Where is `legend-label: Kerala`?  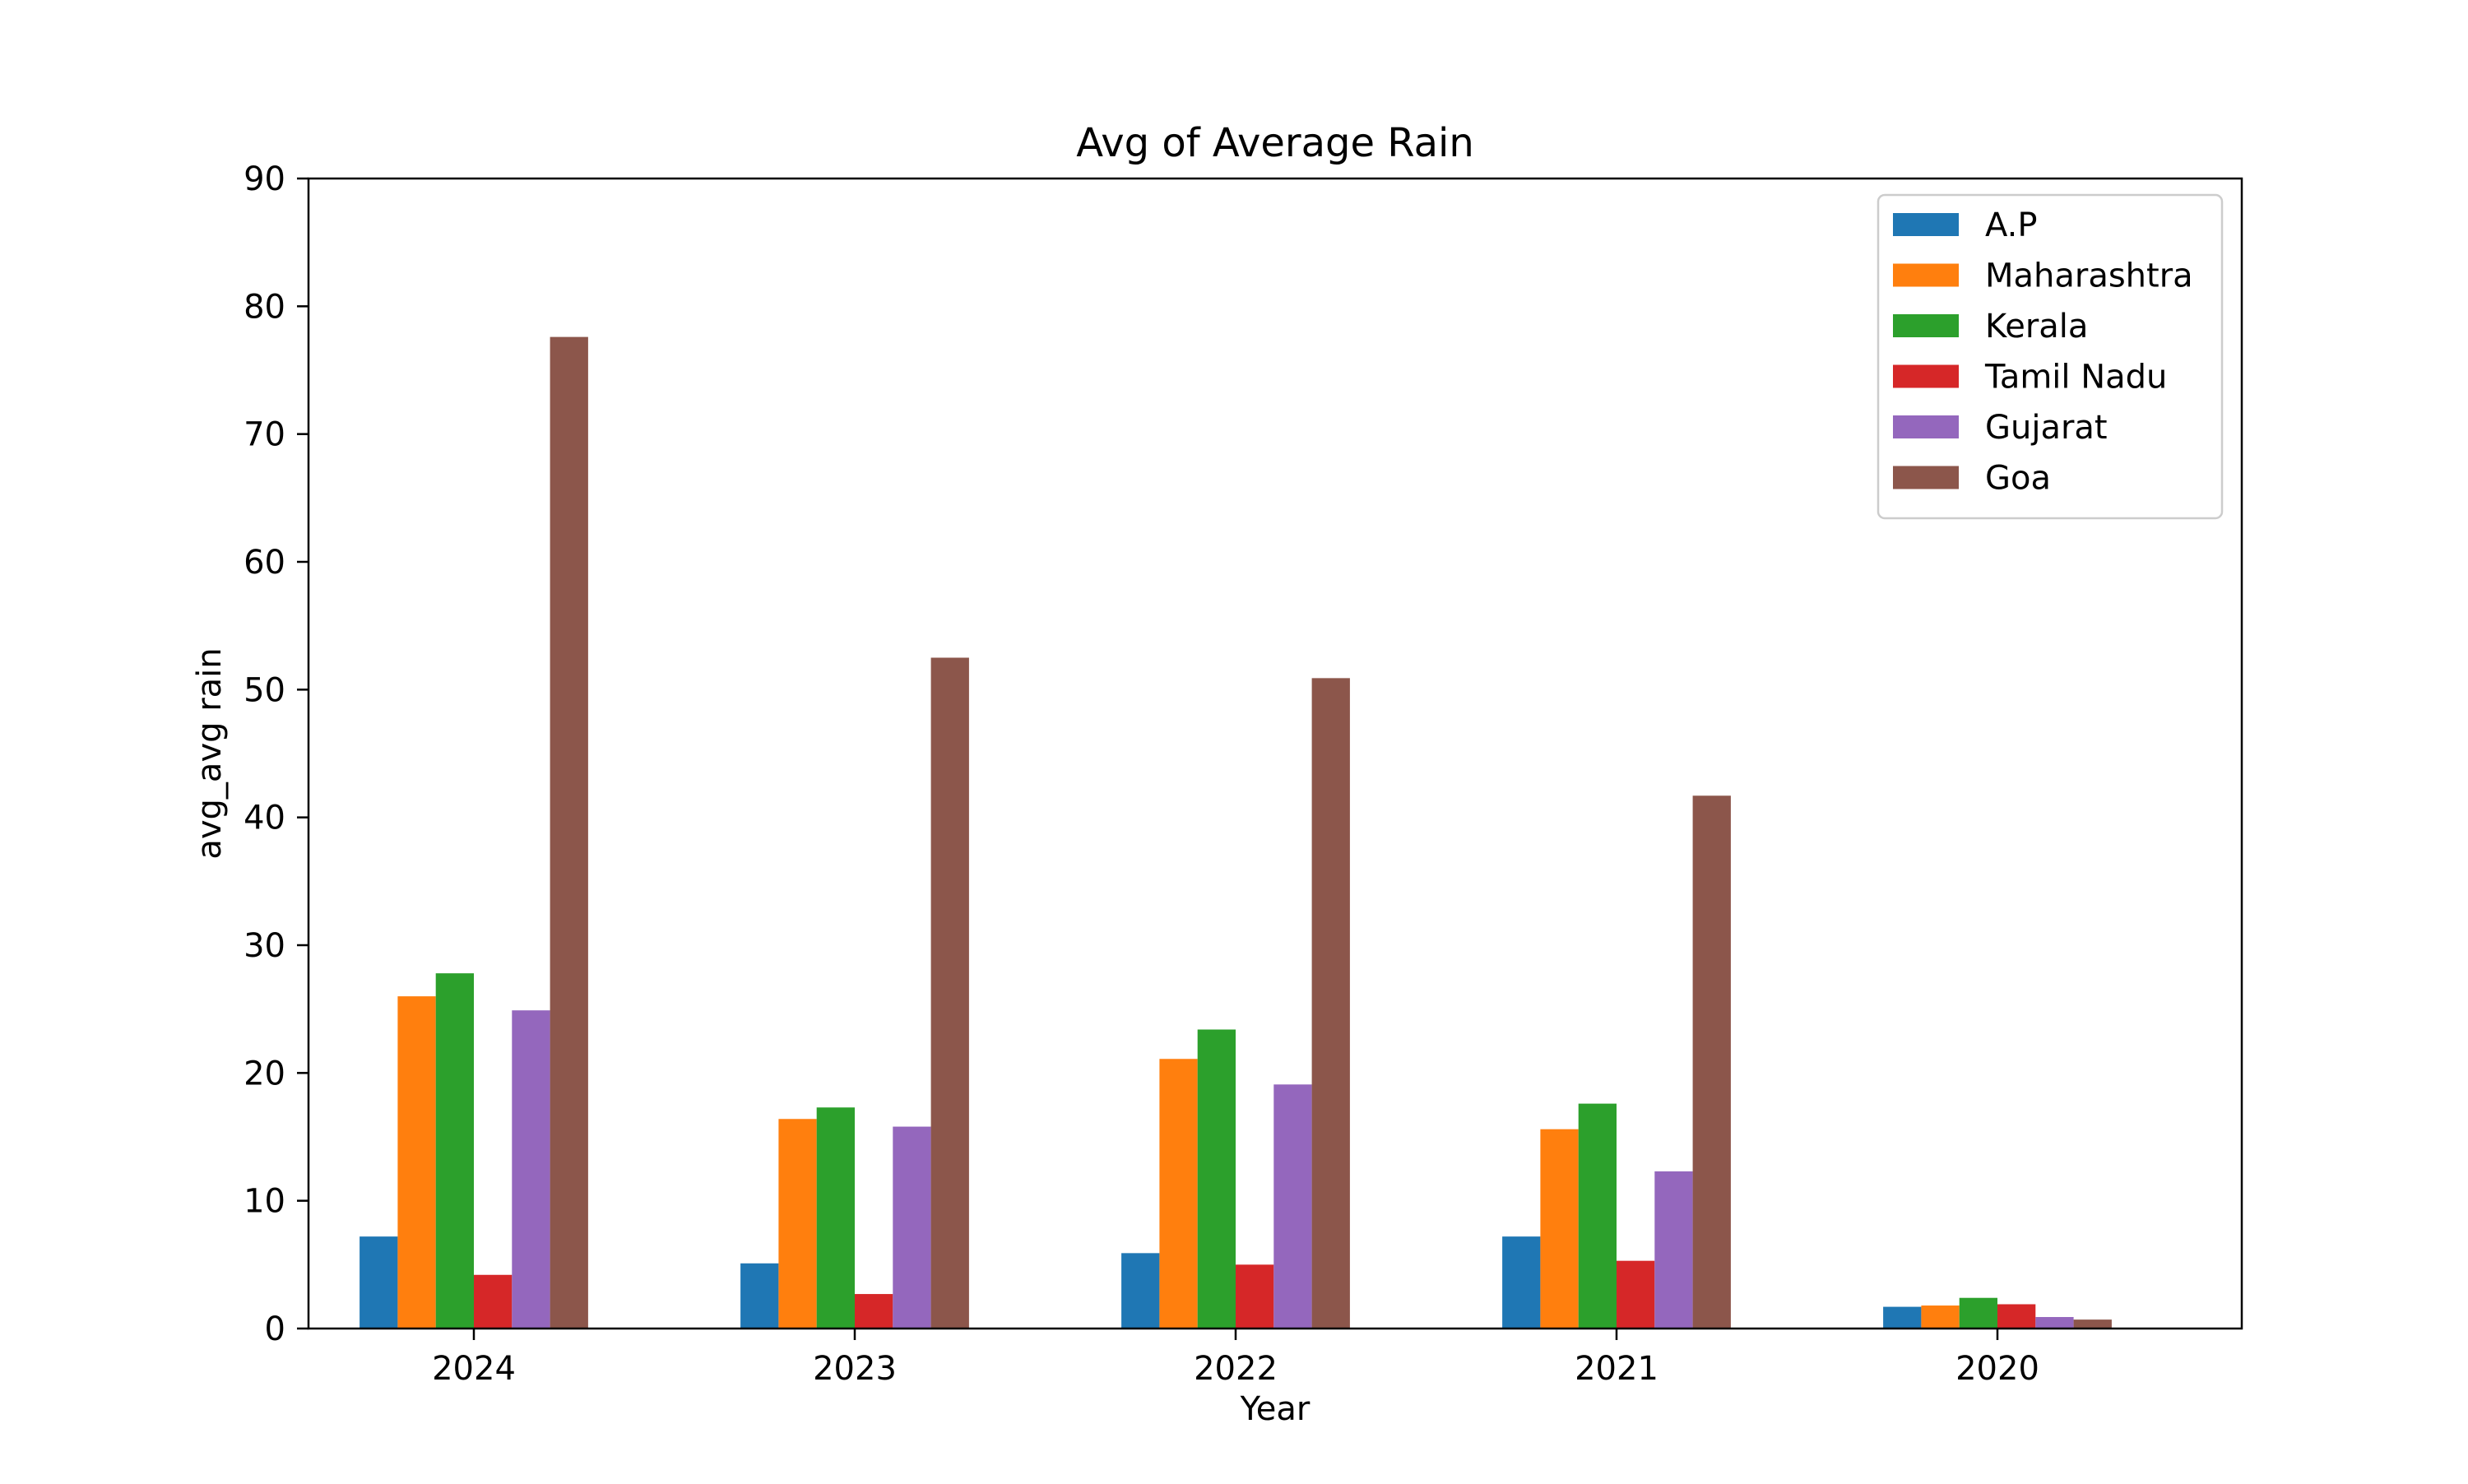
legend-label: Kerala is located at coordinates (2037, 326).